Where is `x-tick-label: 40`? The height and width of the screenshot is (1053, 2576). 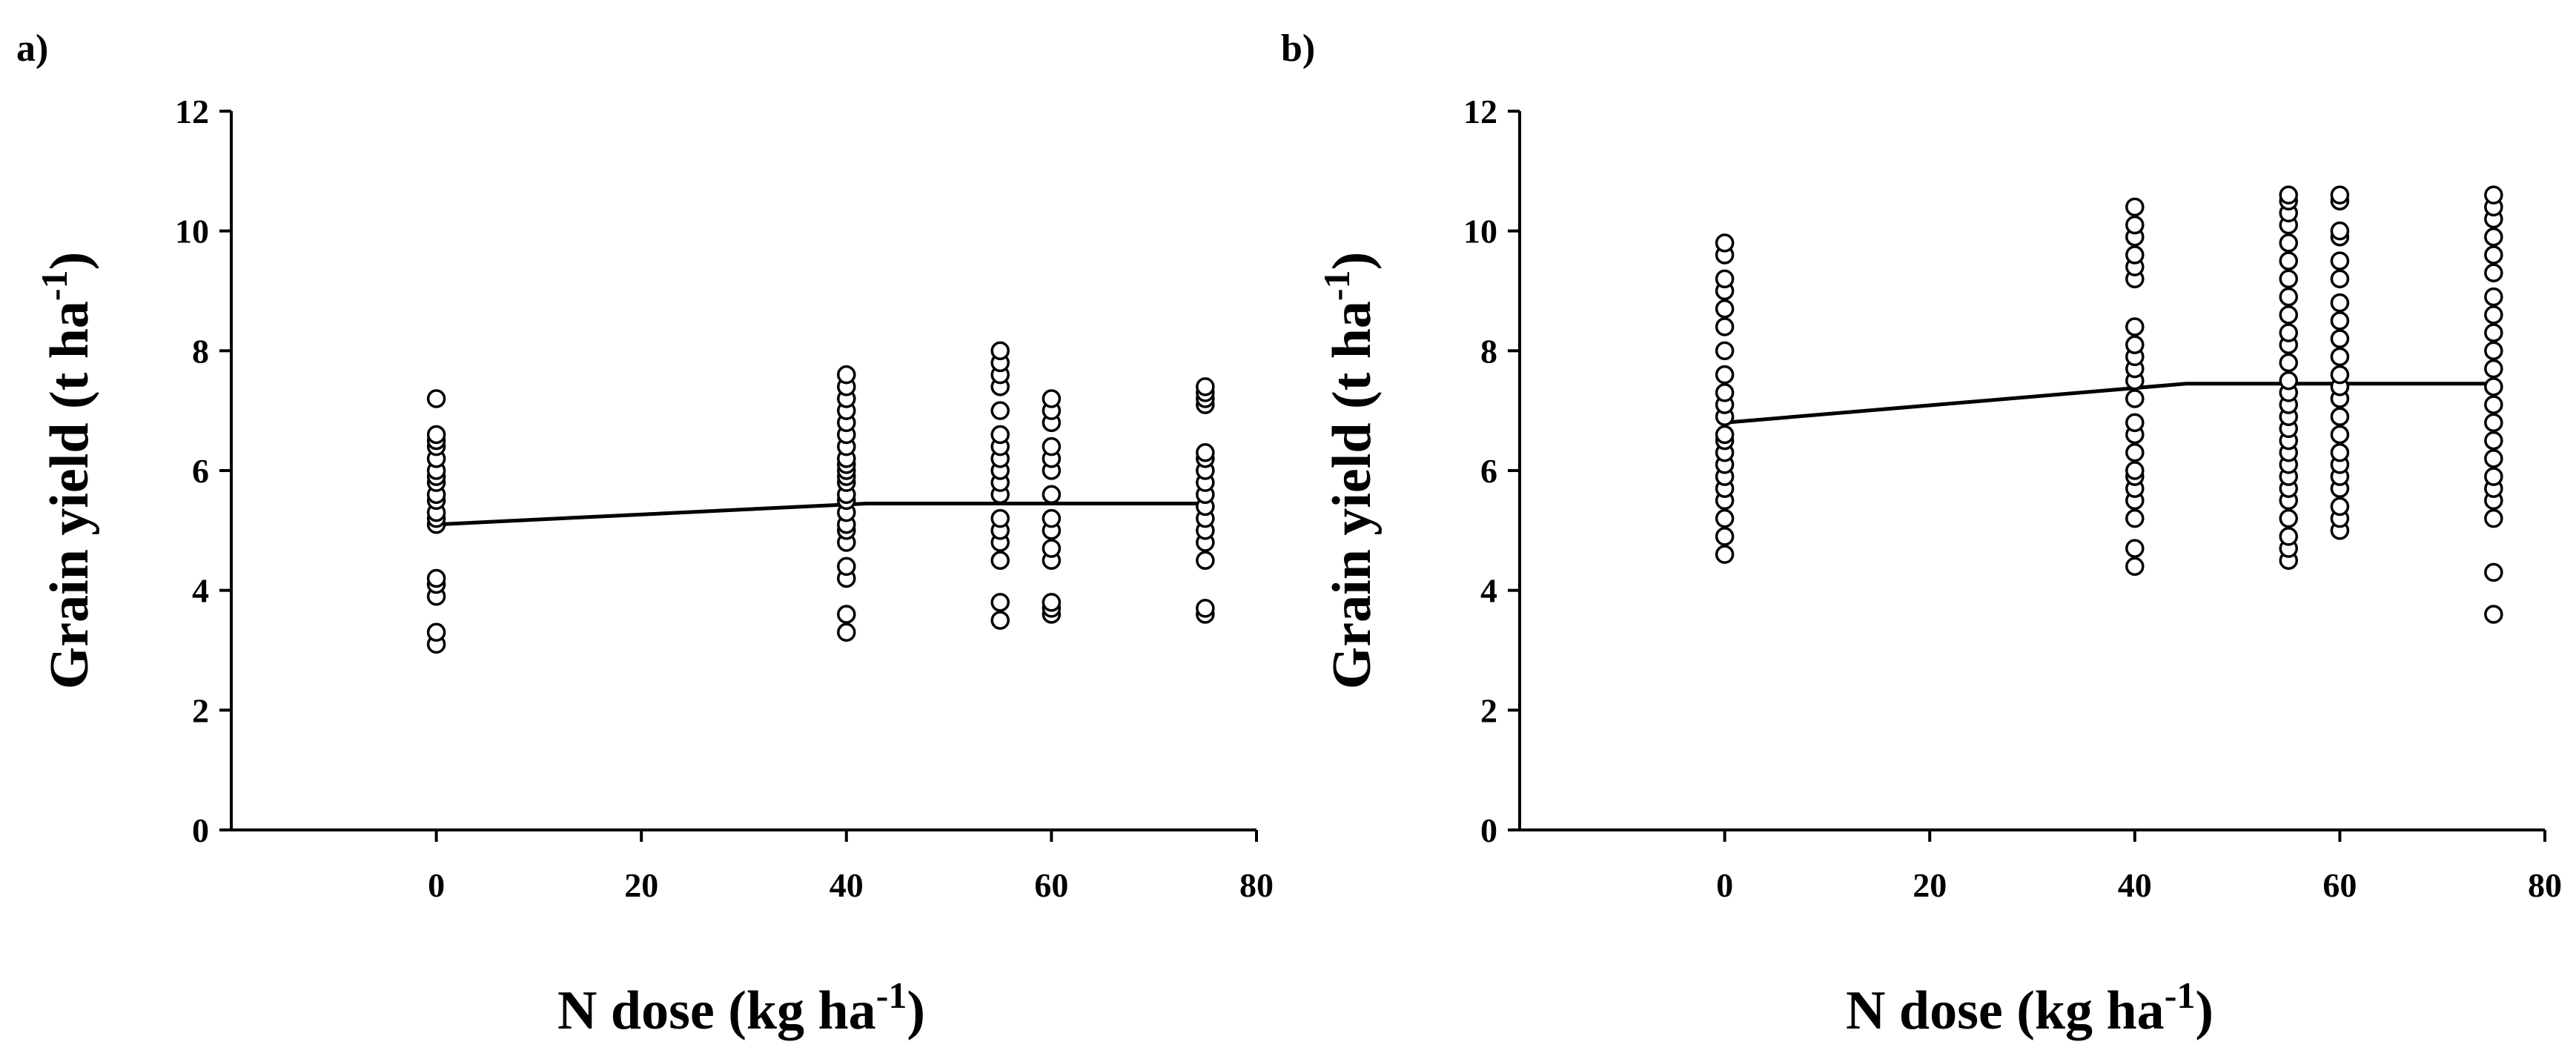 x-tick-label: 40 is located at coordinates (2135, 885).